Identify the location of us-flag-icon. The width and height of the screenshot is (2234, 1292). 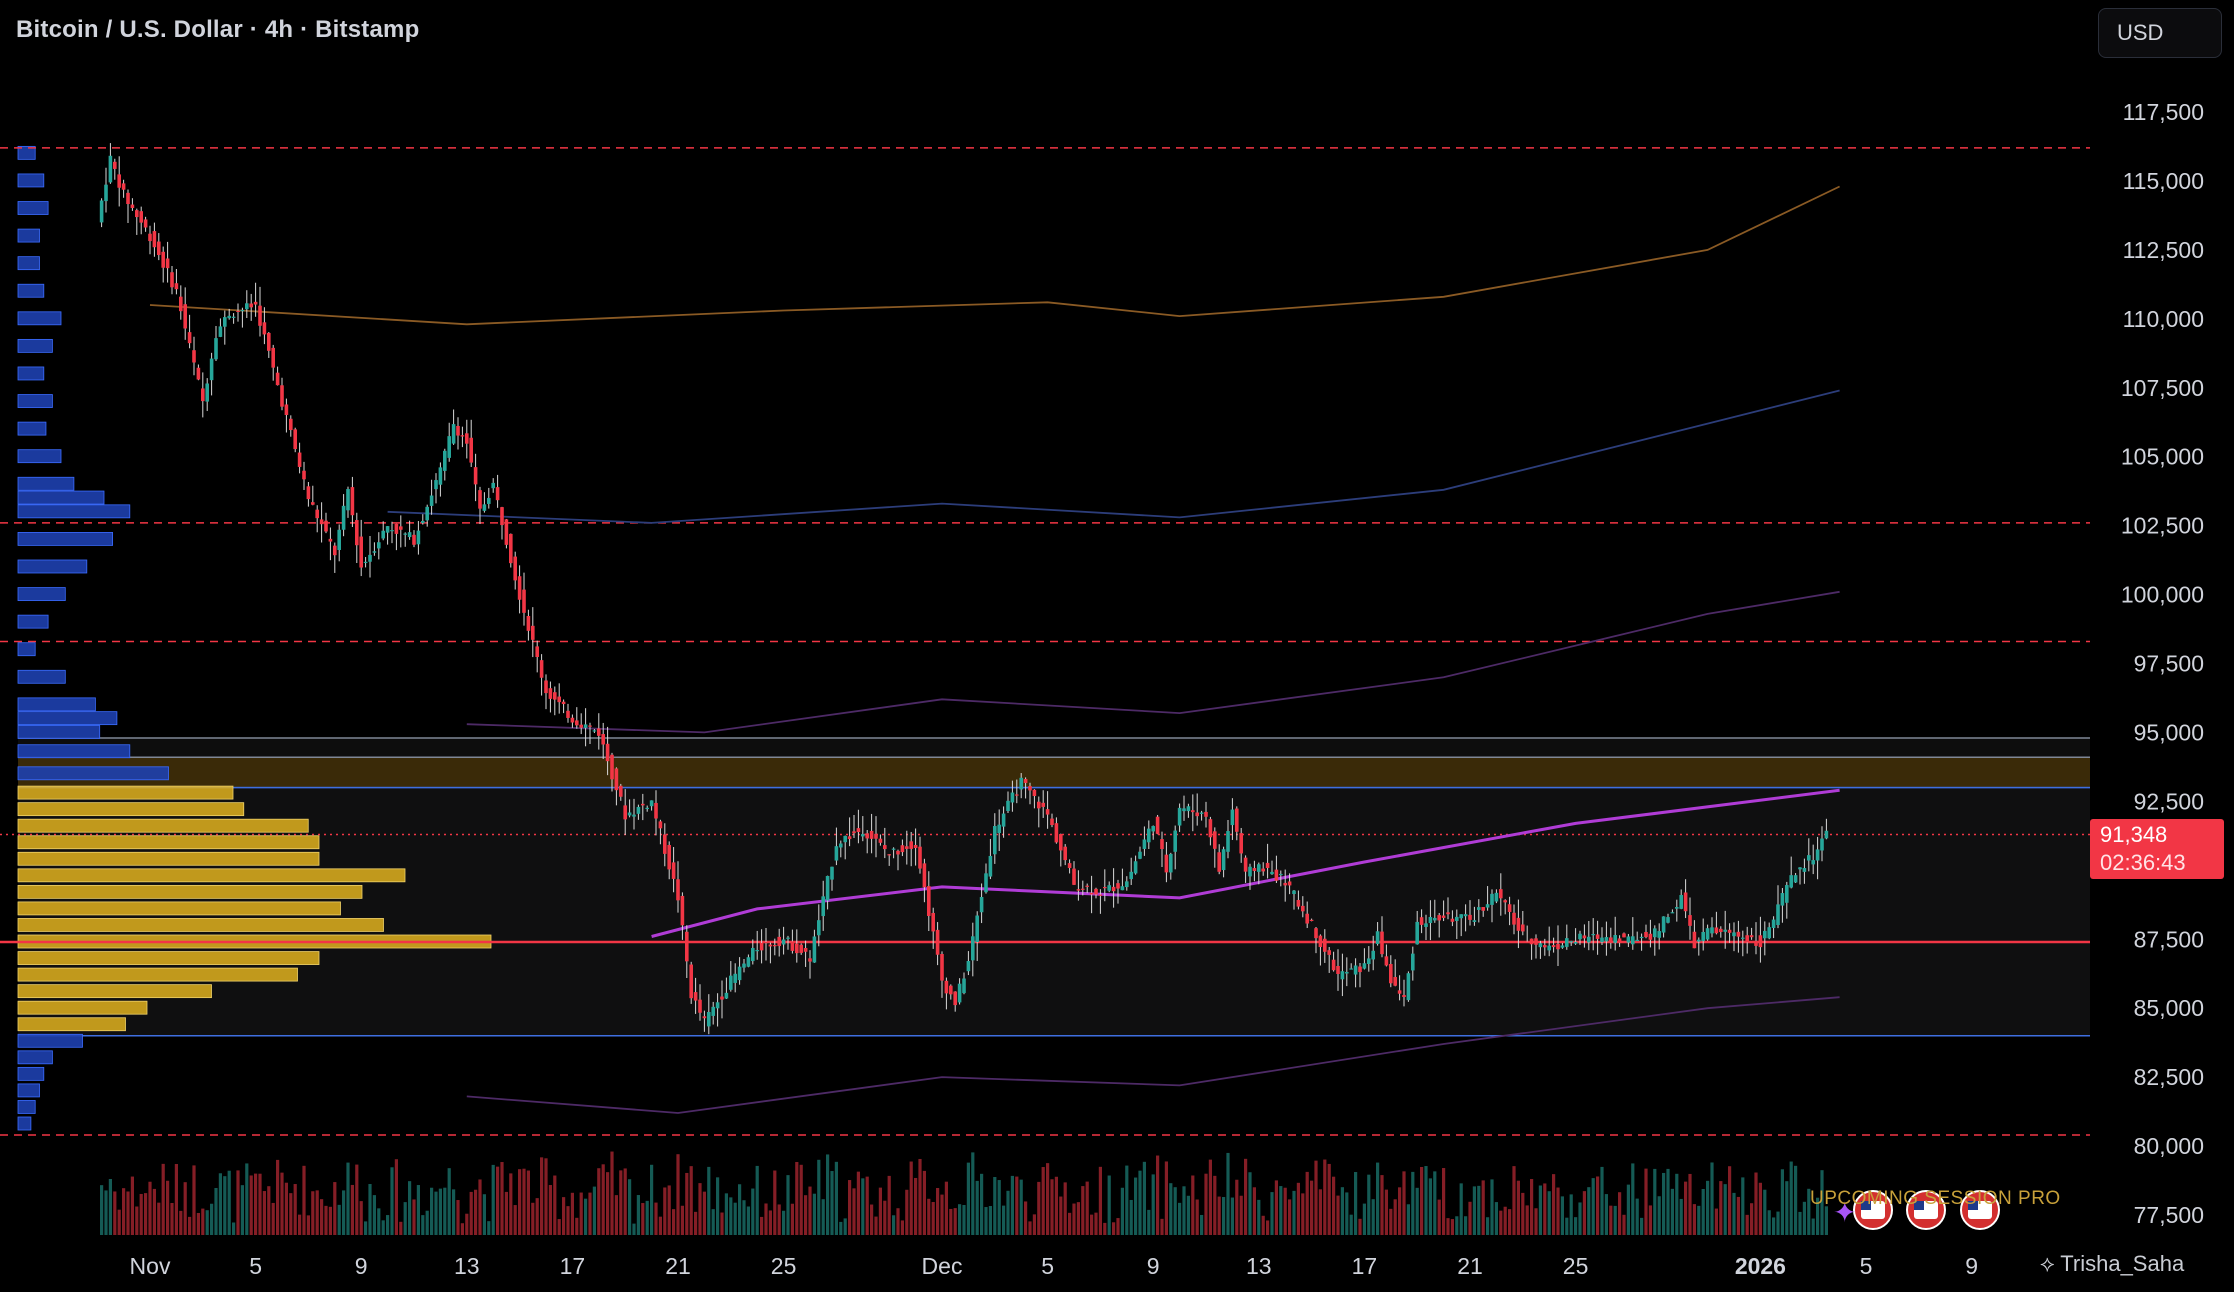
(1973, 1205).